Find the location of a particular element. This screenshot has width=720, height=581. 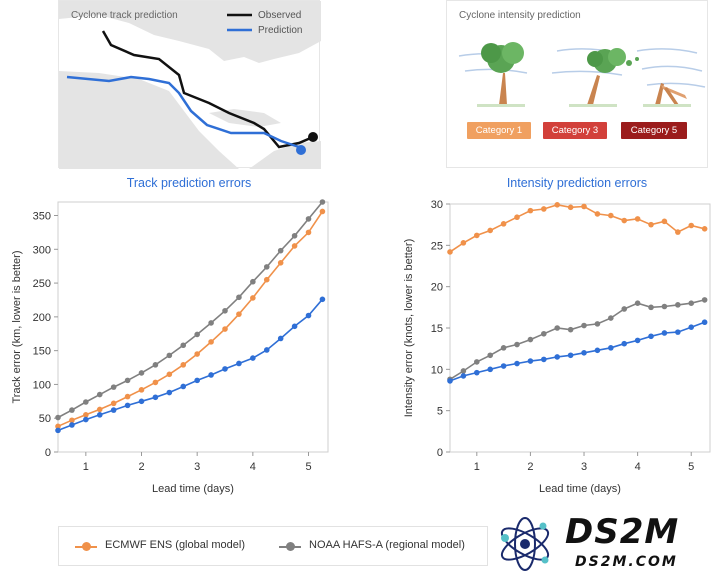

legend-noaa-dot is located at coordinates (290, 546).